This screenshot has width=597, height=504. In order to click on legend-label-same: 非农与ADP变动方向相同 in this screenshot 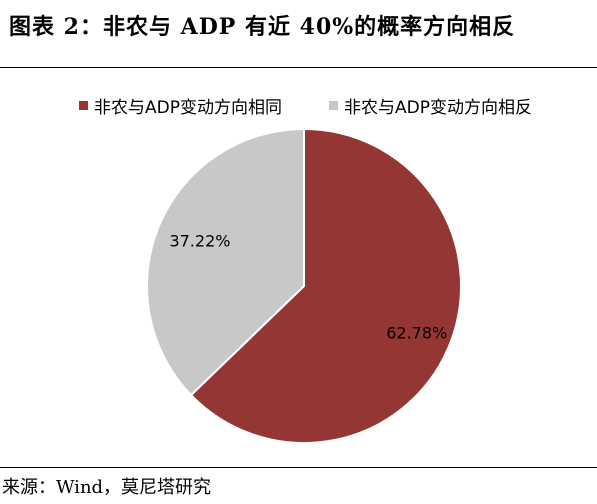, I will do `click(188, 107)`.